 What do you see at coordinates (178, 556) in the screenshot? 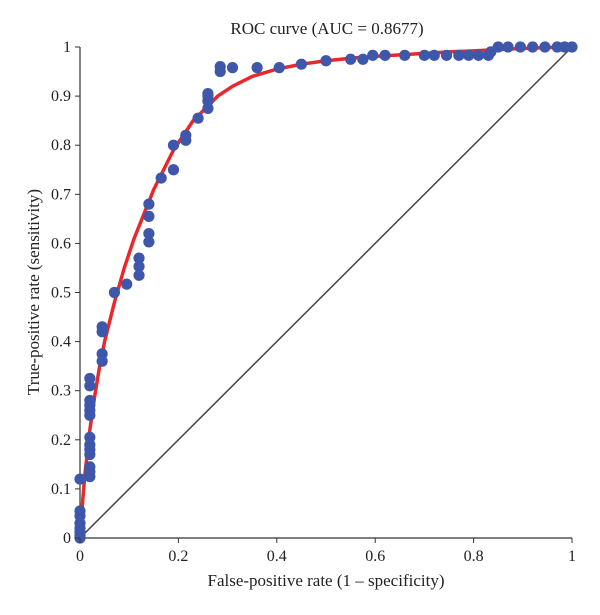
I see `x-tick-label: 0.2` at bounding box center [178, 556].